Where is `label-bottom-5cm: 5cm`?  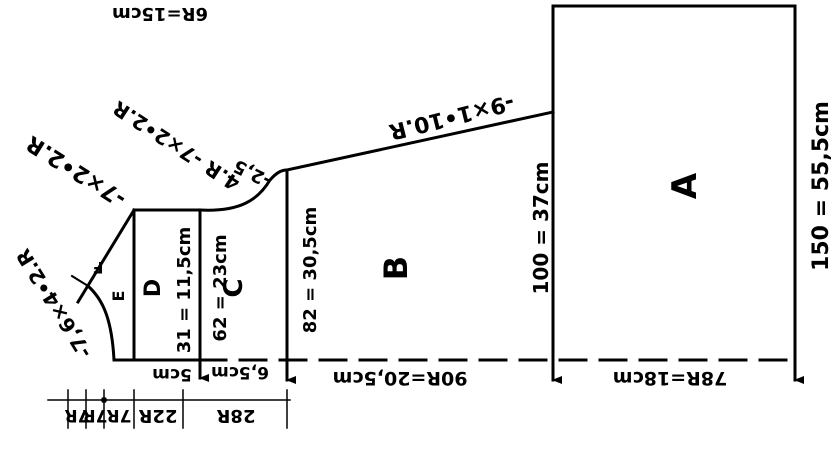 label-bottom-5cm: 5cm is located at coordinates (172, 374).